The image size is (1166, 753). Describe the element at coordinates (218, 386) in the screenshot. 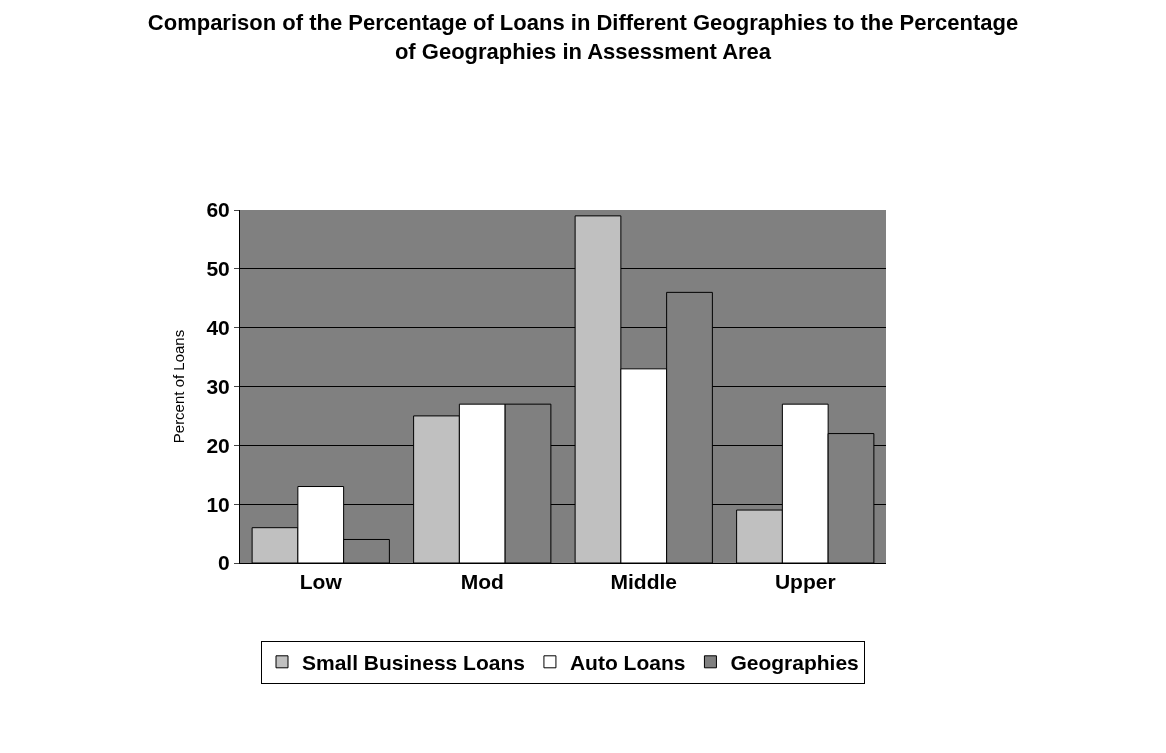

I see `y-tick-label: 30` at that location.